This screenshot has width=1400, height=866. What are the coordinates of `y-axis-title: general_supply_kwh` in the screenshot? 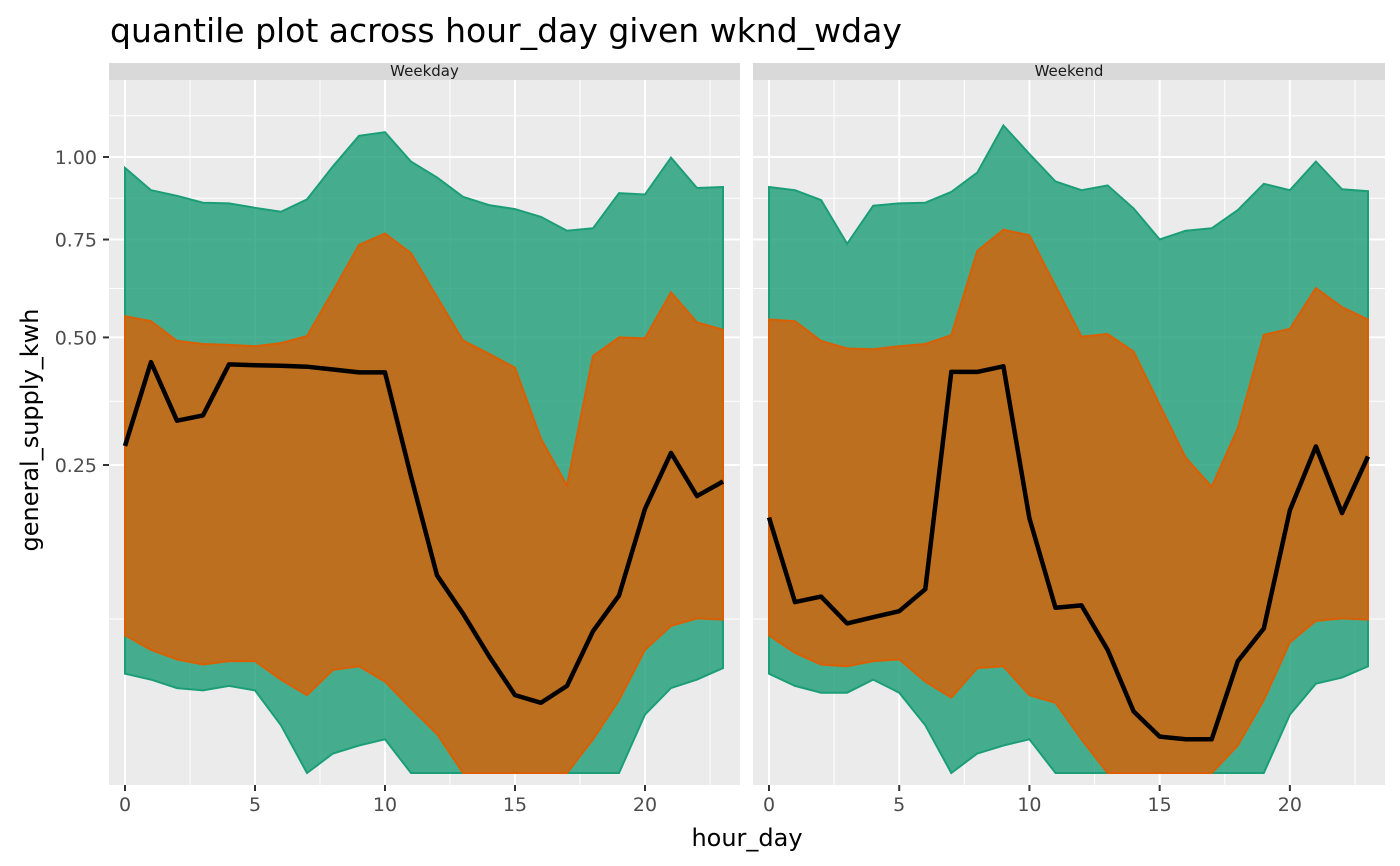 It's located at (30, 429).